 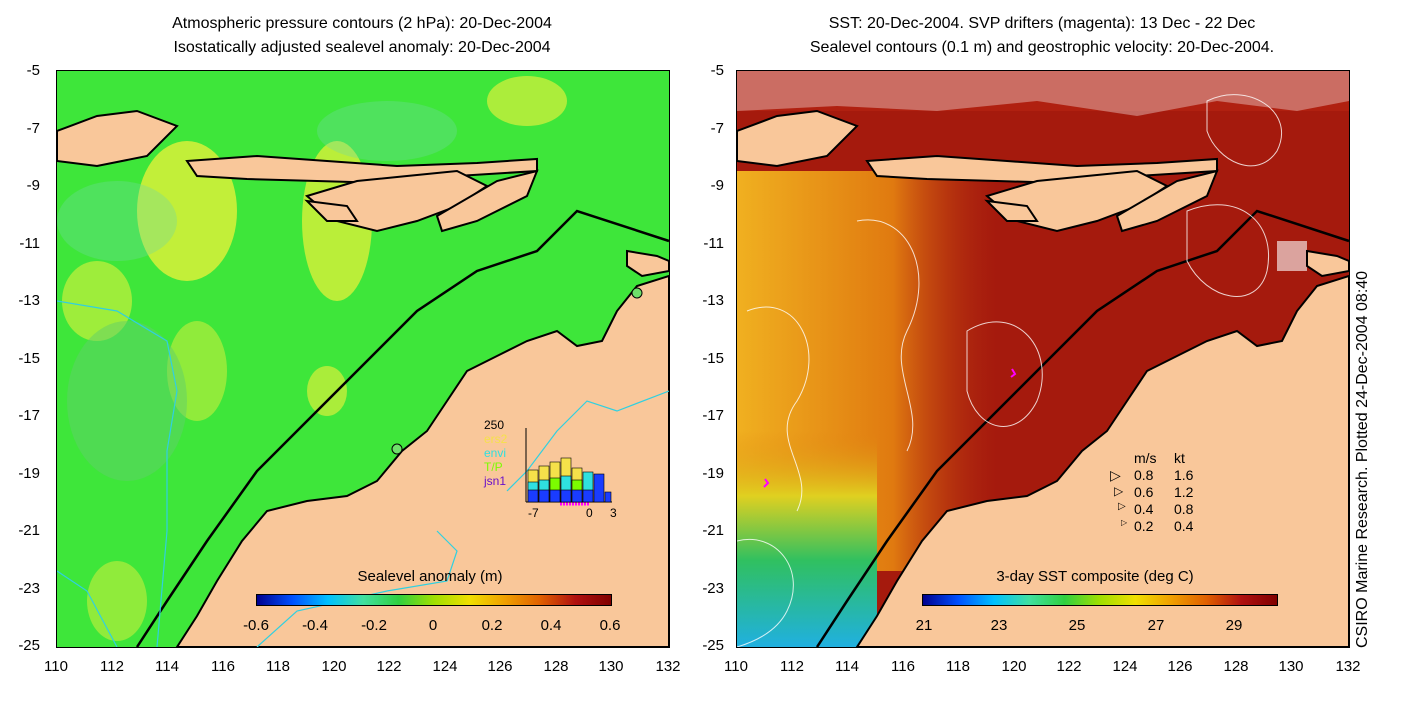 What do you see at coordinates (568, 467) in the screenshot?
I see `inset-histogram` at bounding box center [568, 467].